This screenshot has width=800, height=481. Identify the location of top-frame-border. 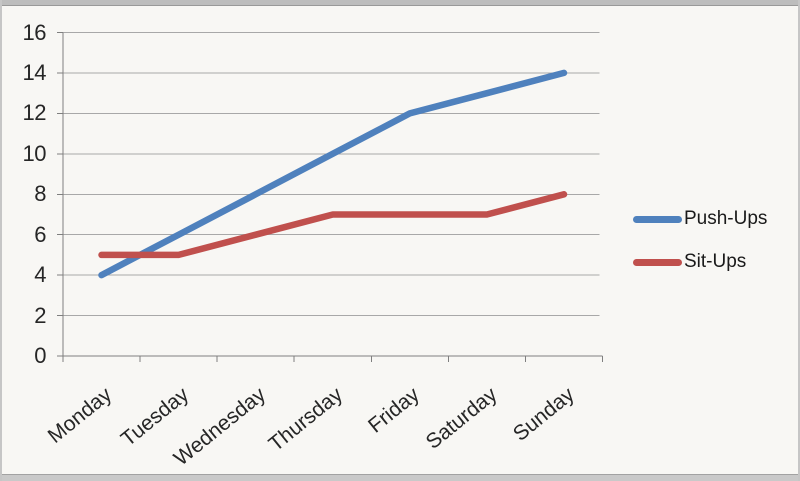
(400, 3).